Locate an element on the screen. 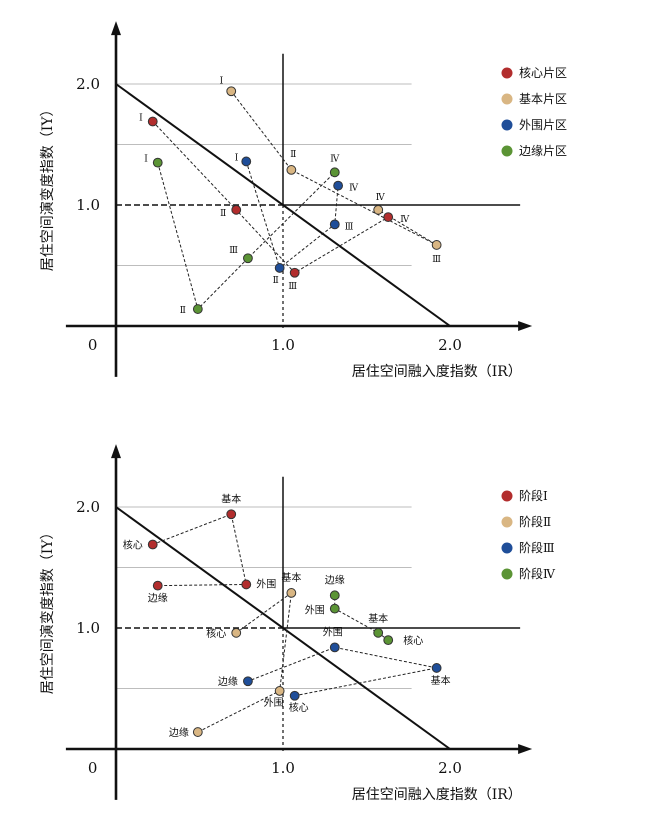  legend-label: 边缘片区 is located at coordinates (543, 151).